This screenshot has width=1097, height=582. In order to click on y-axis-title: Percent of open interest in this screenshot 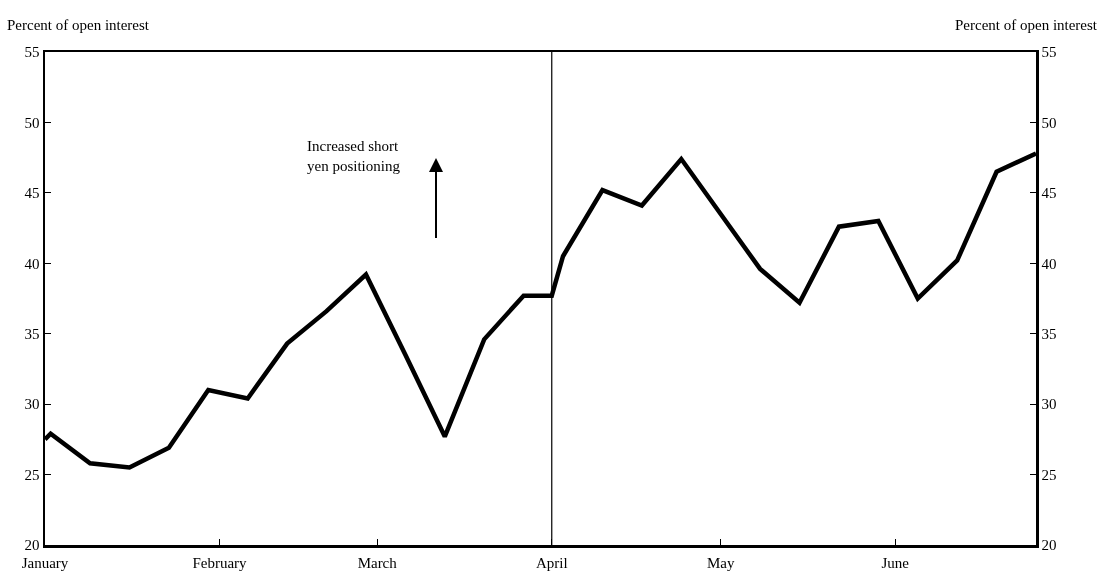, I will do `click(78, 25)`.